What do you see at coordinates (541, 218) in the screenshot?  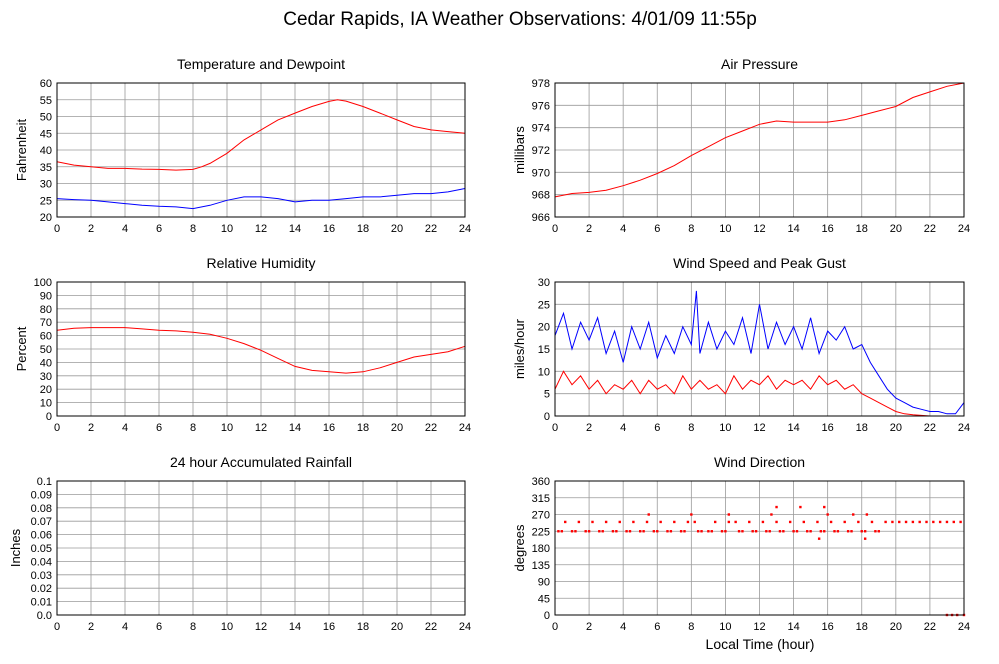 I see `y-tick-label: 966` at bounding box center [541, 218].